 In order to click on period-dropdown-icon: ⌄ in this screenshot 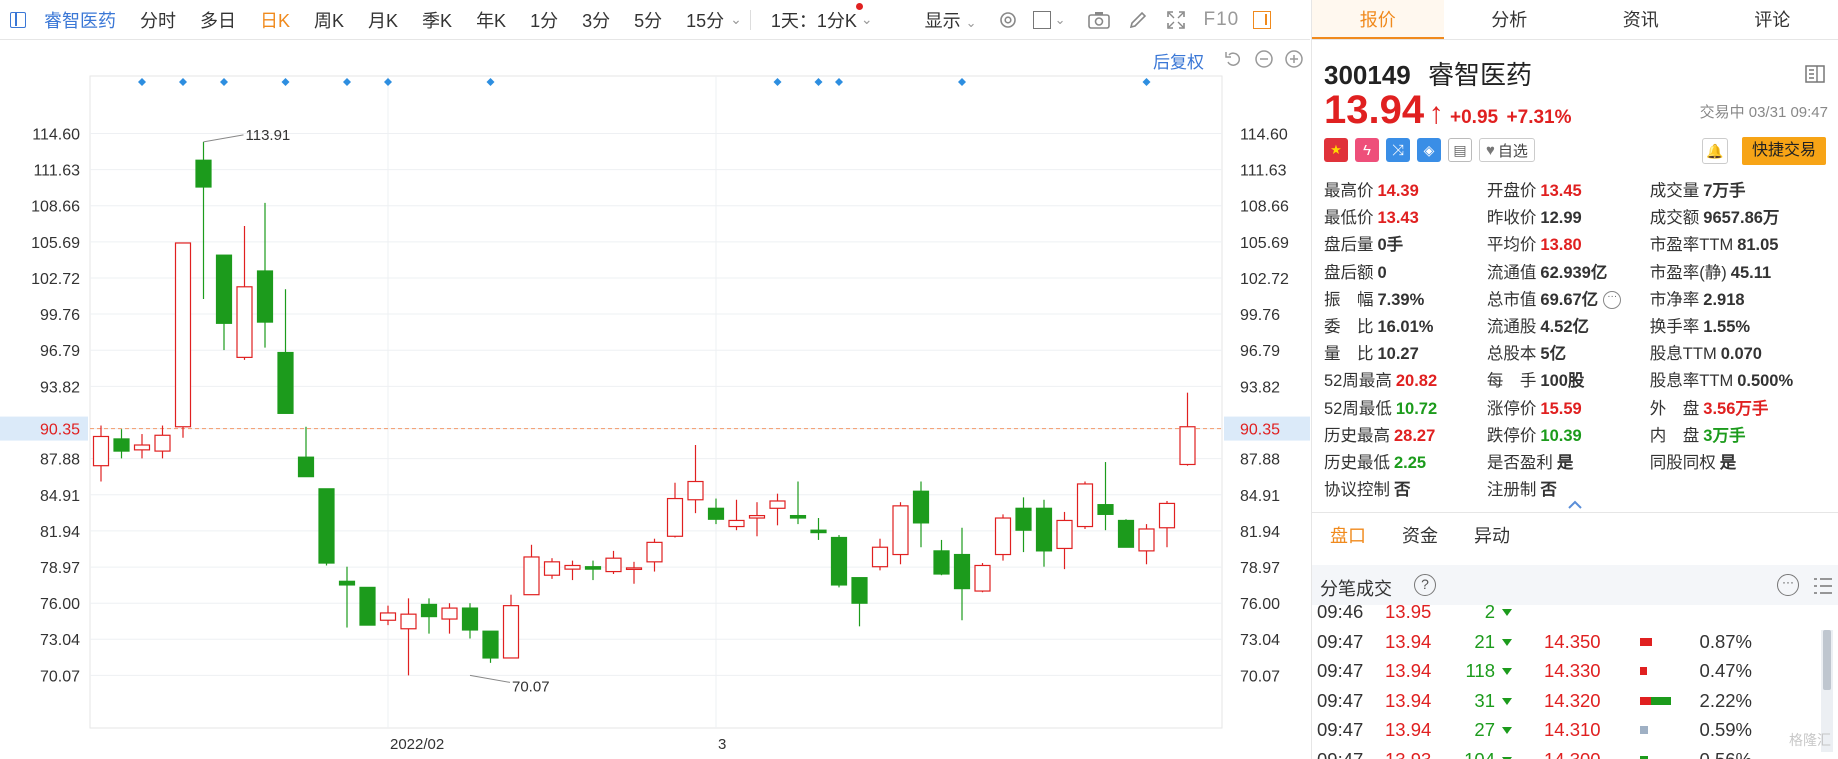, I will do `click(736, 19)`.